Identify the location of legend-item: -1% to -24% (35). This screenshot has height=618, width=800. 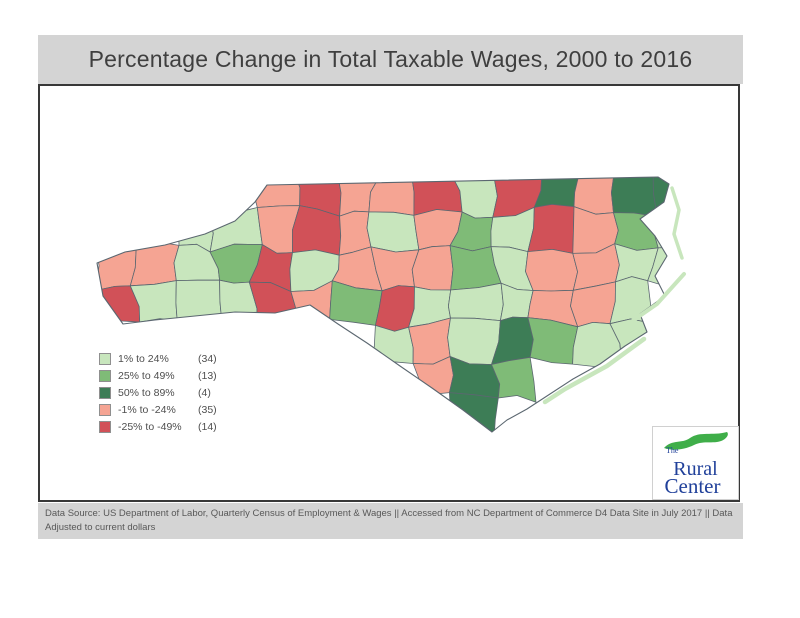
(158, 409).